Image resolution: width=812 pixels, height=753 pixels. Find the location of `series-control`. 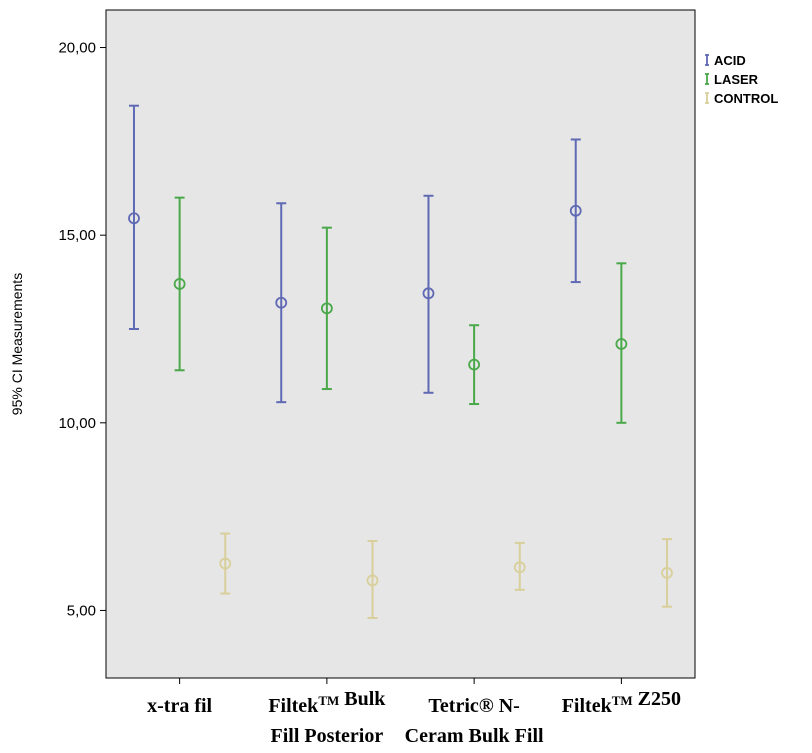

series-control is located at coordinates (446, 575).